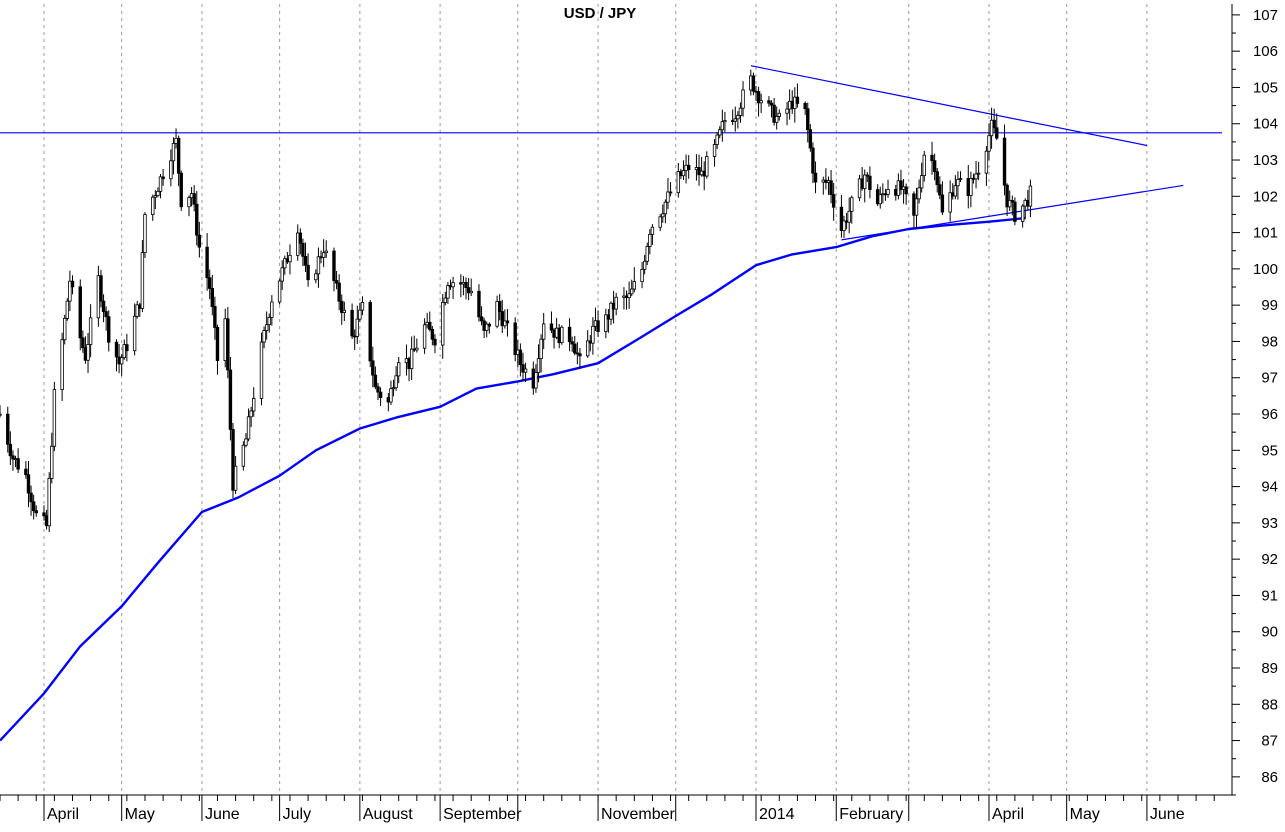 The height and width of the screenshot is (832, 1285). What do you see at coordinates (1265, 87) in the screenshot?
I see `y-tick-label: 105` at bounding box center [1265, 87].